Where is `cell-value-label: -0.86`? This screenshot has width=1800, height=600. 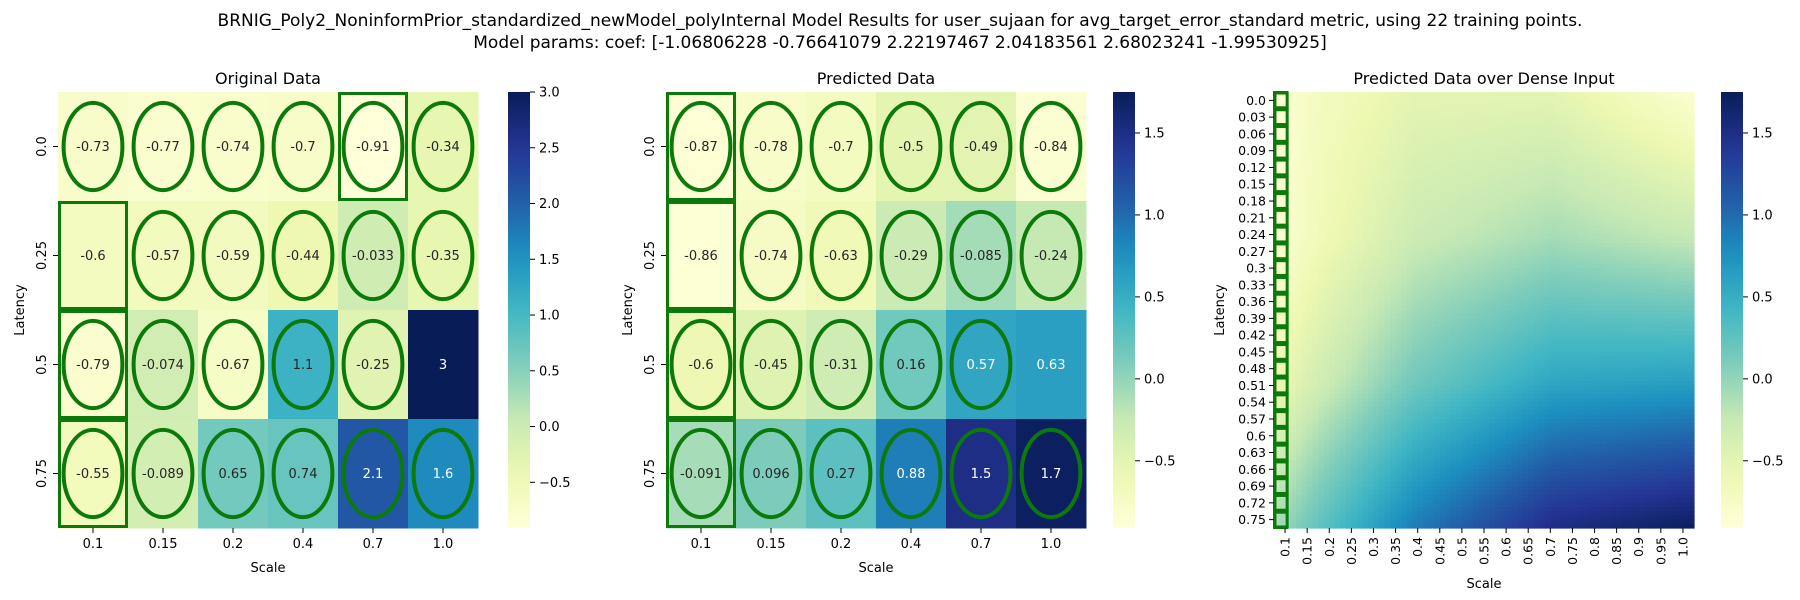 cell-value-label: -0.86 is located at coordinates (701, 256).